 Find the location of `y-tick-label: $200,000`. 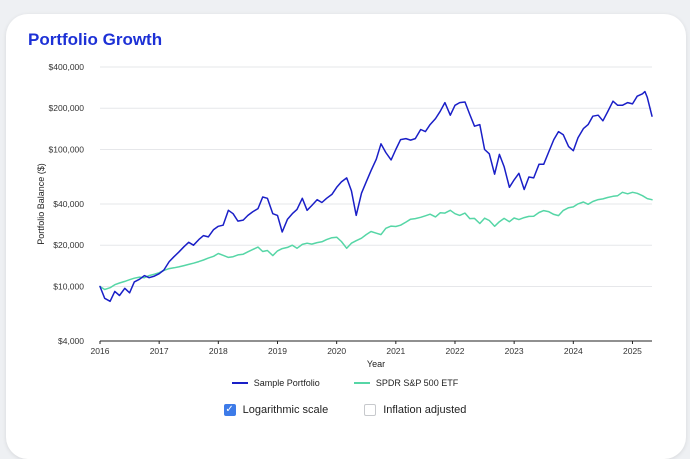

y-tick-label: $200,000 is located at coordinates (67, 108).